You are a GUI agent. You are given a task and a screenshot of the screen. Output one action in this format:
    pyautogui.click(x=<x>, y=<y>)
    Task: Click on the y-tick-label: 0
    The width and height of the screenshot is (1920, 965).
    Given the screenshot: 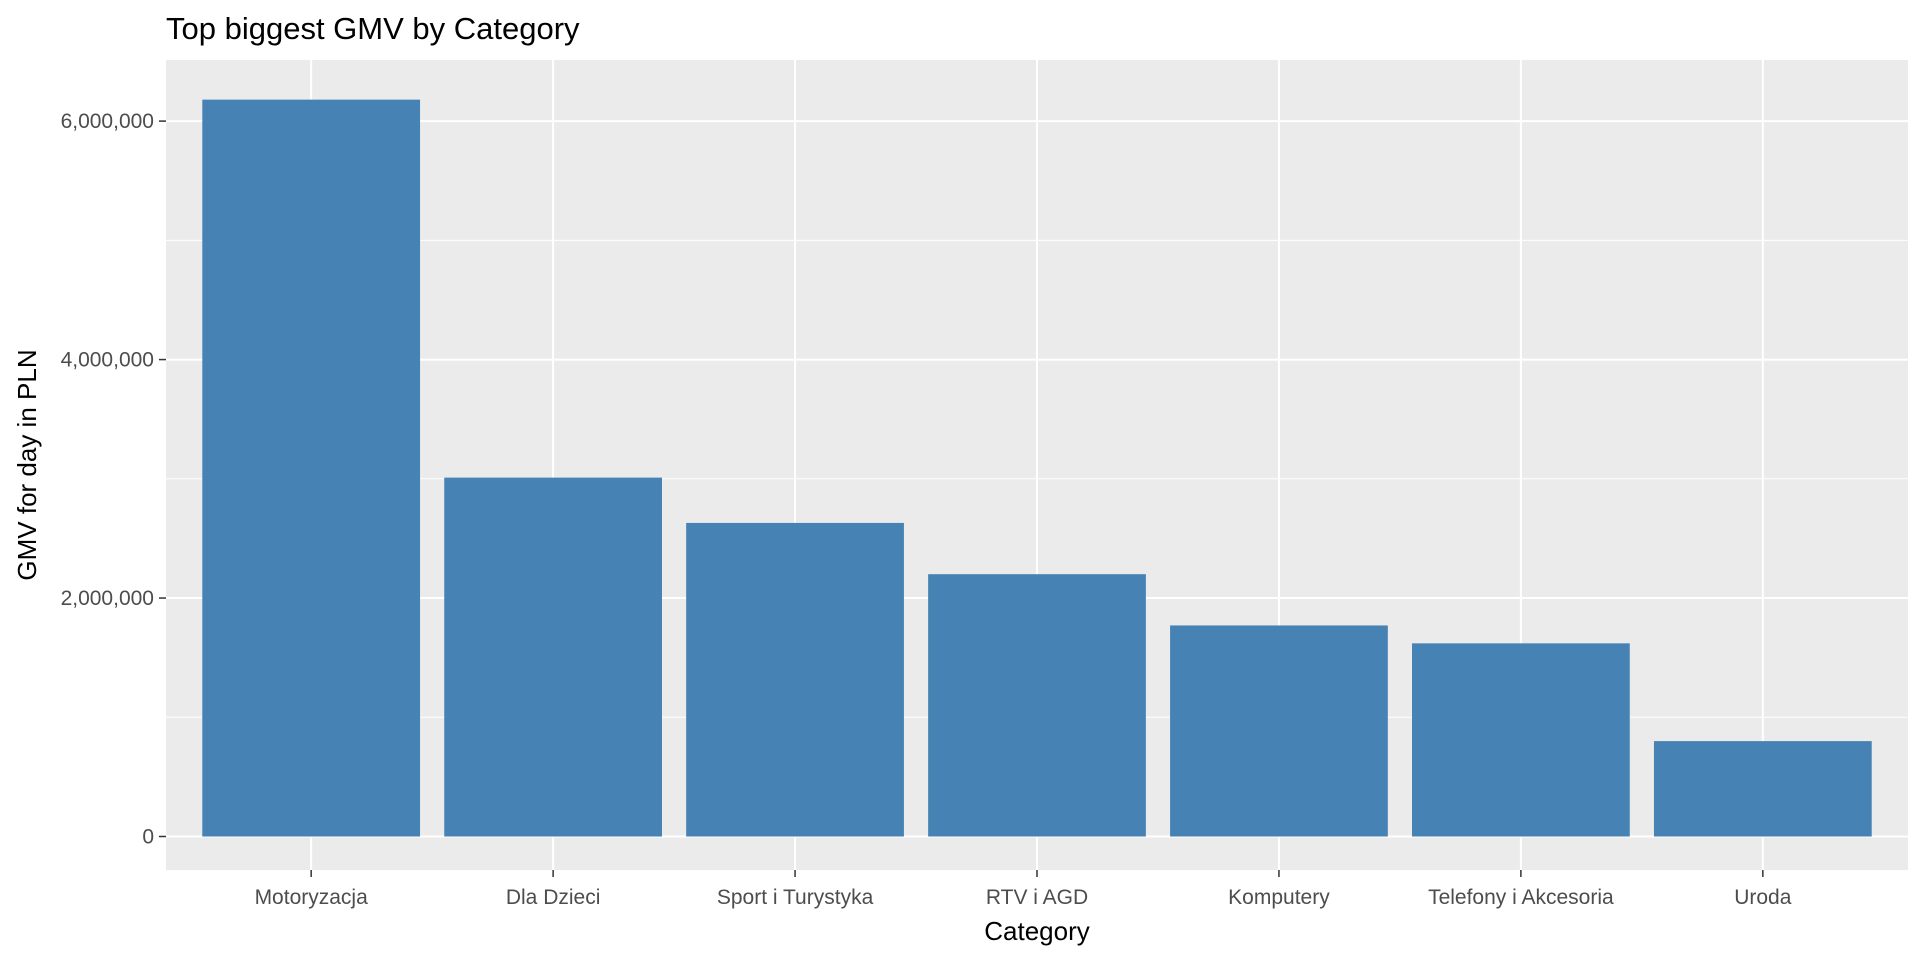 What is the action you would take?
    pyautogui.click(x=148, y=837)
    